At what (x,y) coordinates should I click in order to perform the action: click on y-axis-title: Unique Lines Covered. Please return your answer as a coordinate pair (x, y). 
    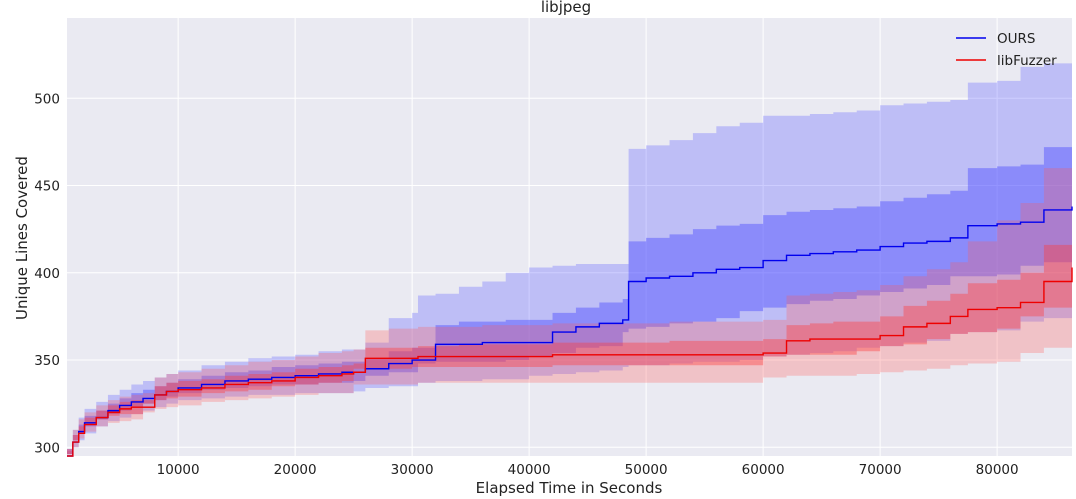
    Looking at the image, I should click on (22, 238).